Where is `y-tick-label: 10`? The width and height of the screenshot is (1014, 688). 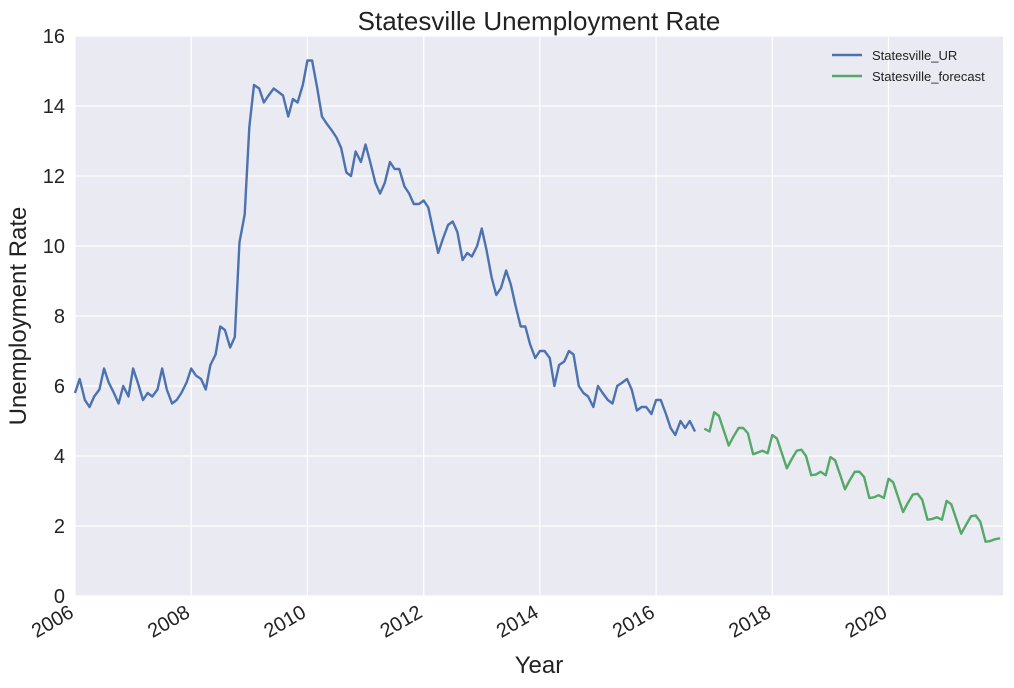
y-tick-label: 10 is located at coordinates (54, 247).